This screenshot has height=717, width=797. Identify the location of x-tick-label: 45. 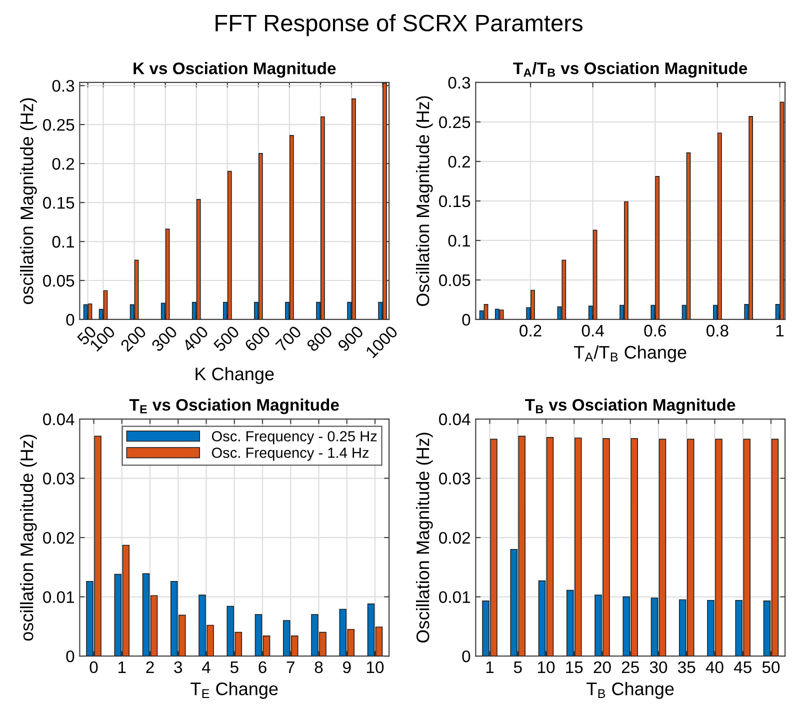
(743, 668).